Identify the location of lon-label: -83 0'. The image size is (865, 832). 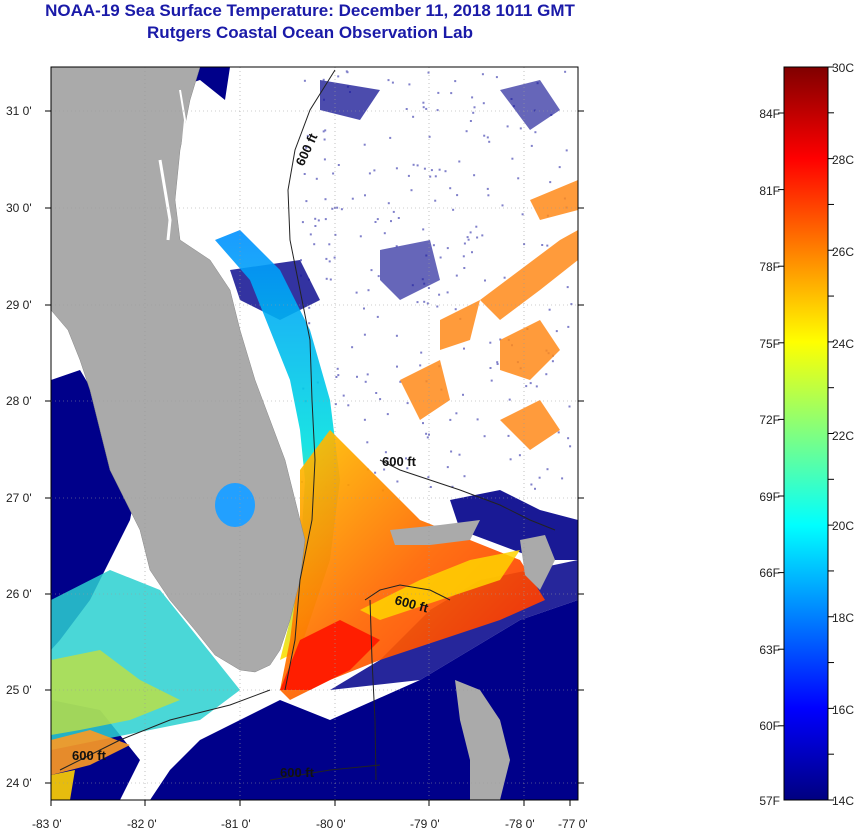
(47, 824).